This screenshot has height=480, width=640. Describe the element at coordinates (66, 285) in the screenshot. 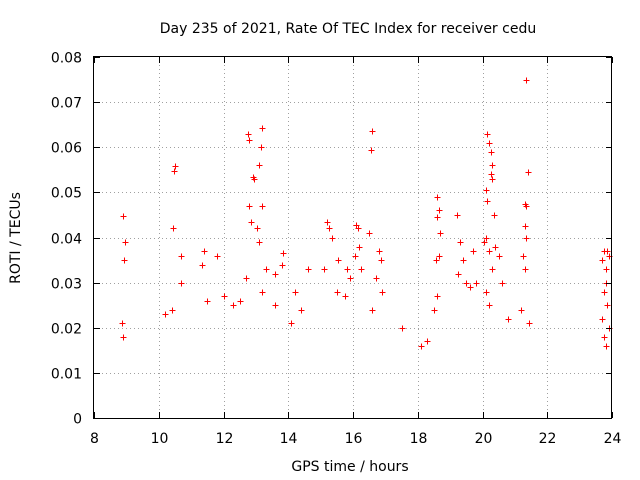

I see `y-tick-label: 0.03` at that location.